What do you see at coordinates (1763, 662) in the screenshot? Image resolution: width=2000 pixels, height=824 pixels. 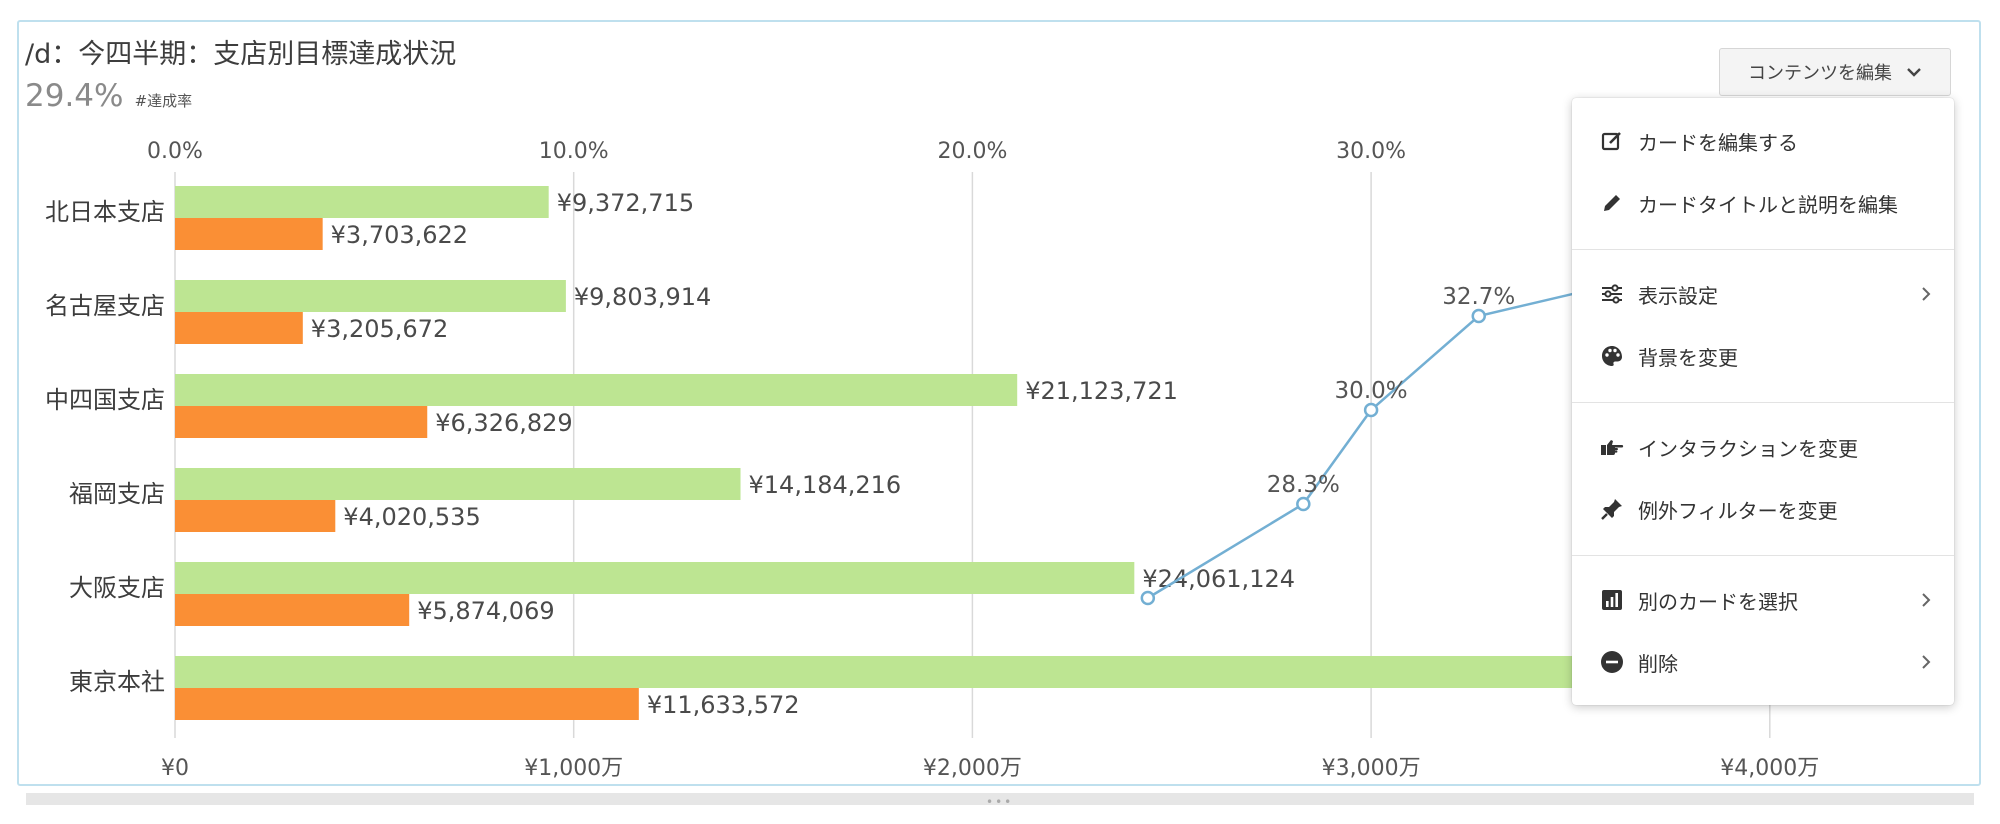 I see `menu-item-delete: 削除` at bounding box center [1763, 662].